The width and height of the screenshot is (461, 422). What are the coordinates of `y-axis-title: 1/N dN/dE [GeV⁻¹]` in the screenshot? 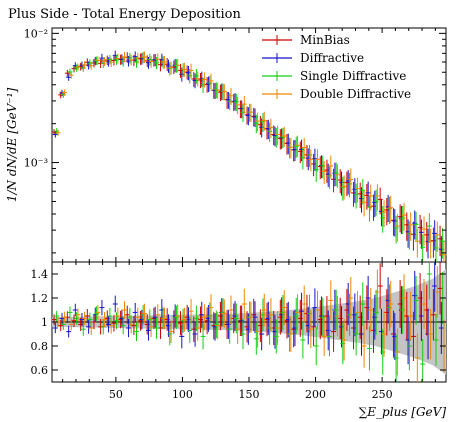 It's located at (12, 145).